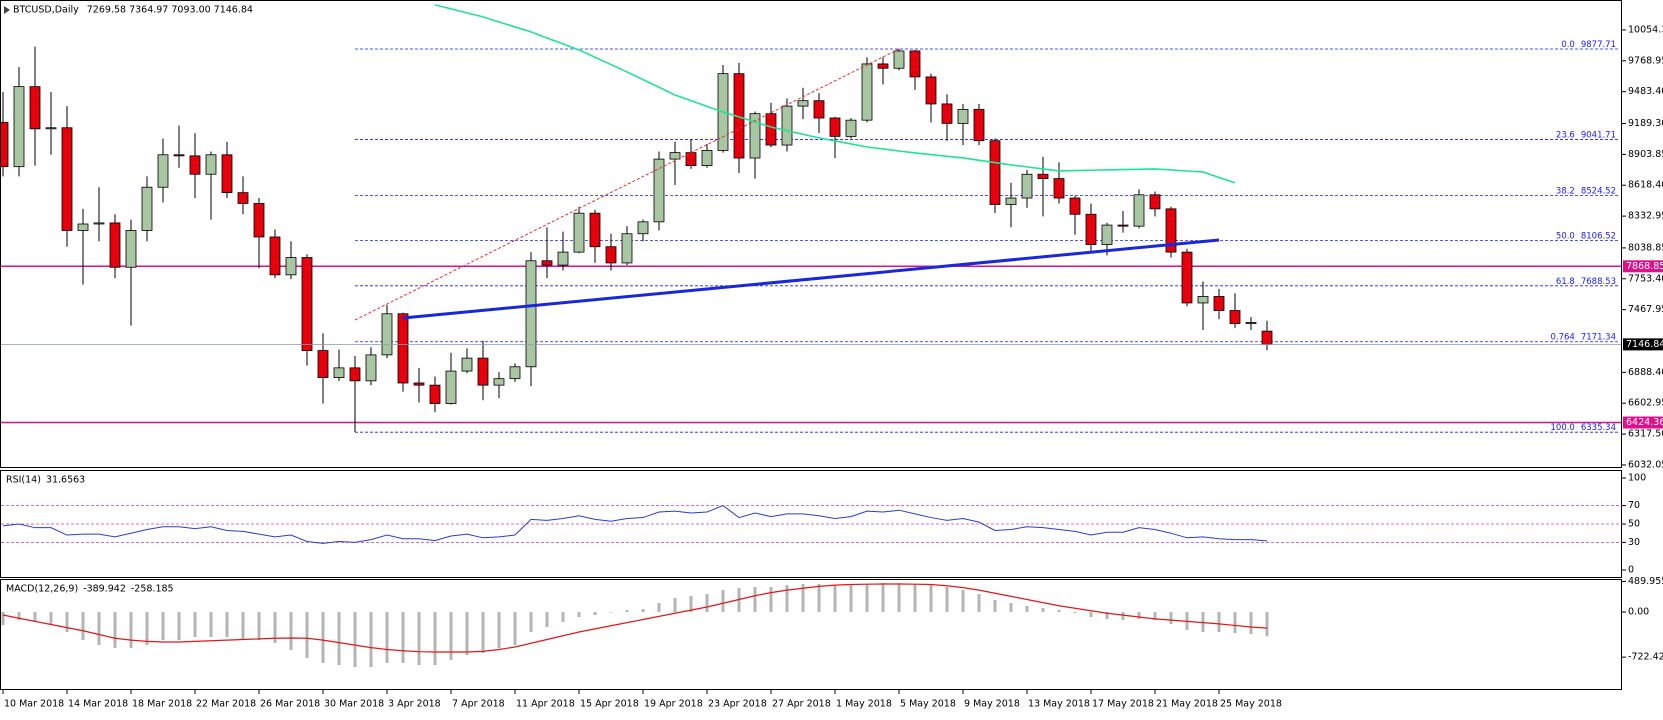 The width and height of the screenshot is (1663, 720). I want to click on fib-level: 61.8, so click(1565, 281).